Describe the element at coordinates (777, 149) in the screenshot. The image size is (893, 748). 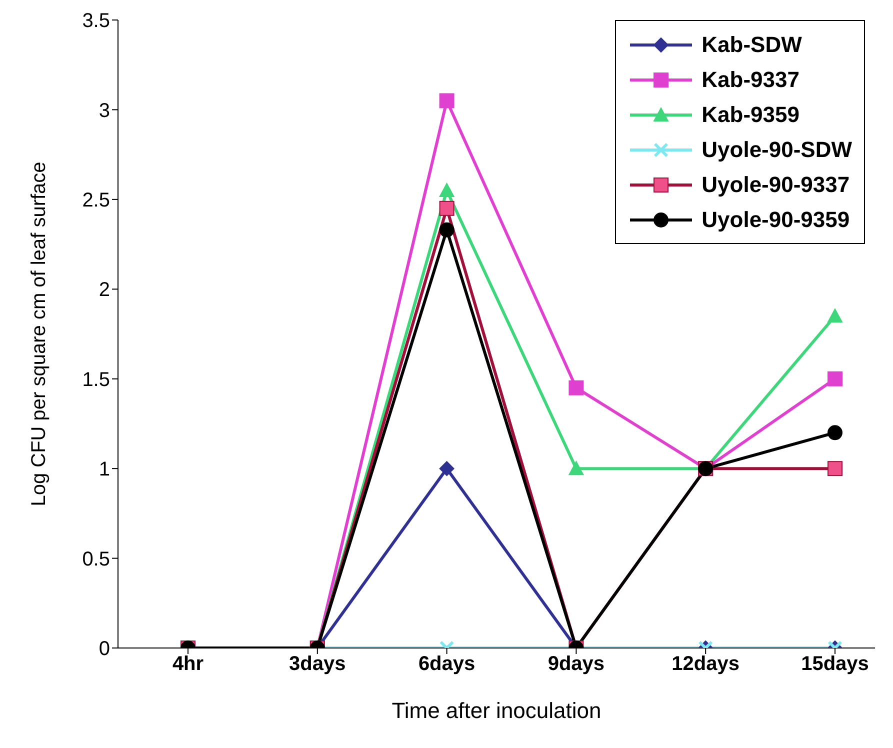
I see `legend-label: Uyole-90-SDW` at that location.